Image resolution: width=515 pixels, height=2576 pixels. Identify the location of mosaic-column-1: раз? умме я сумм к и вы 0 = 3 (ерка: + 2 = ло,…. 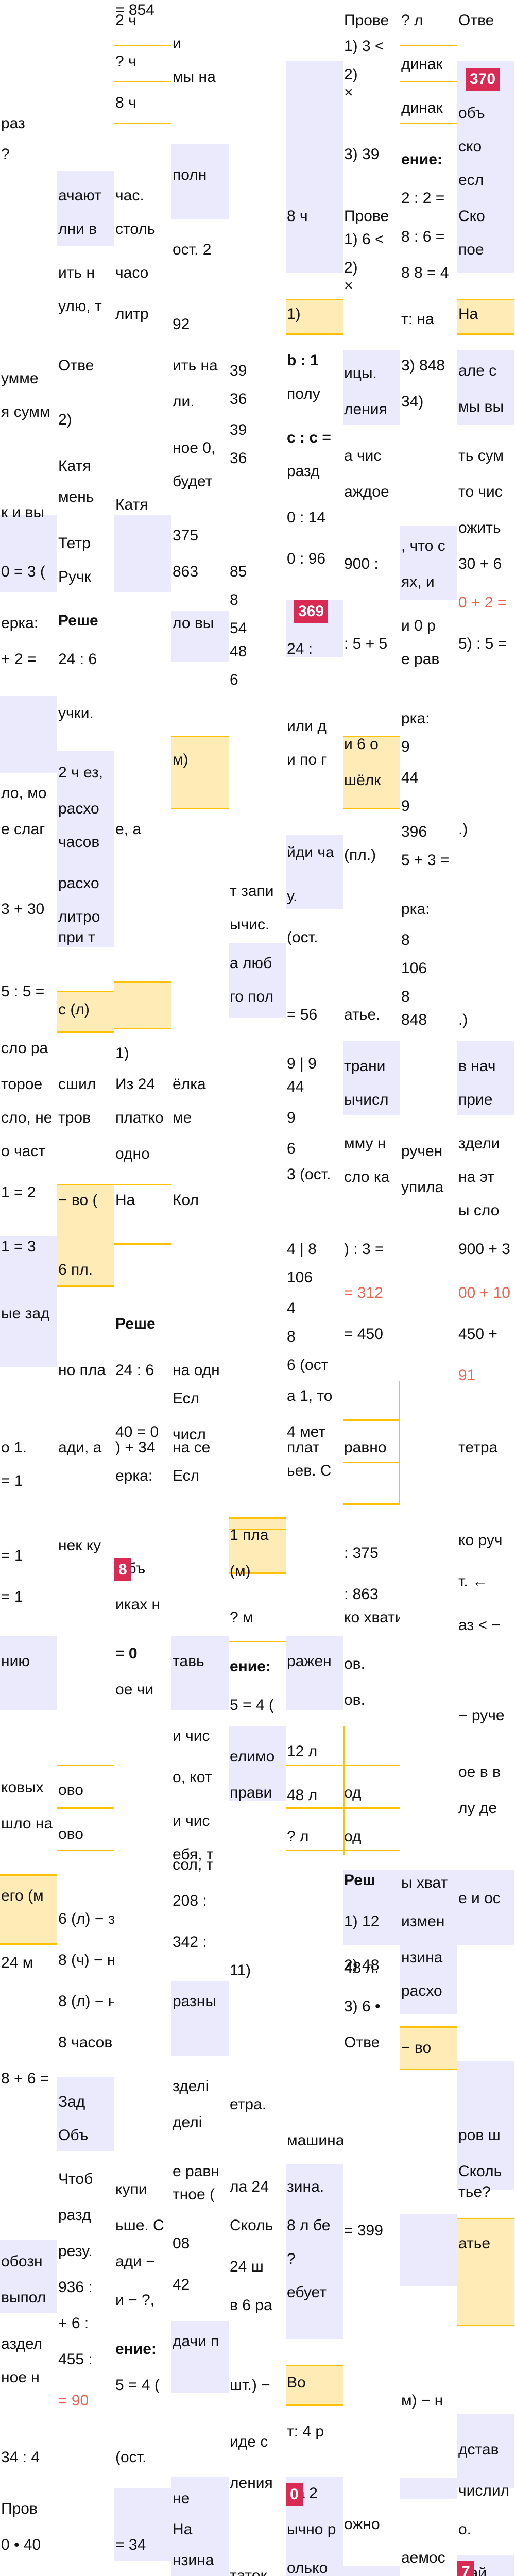
(29, 1288).